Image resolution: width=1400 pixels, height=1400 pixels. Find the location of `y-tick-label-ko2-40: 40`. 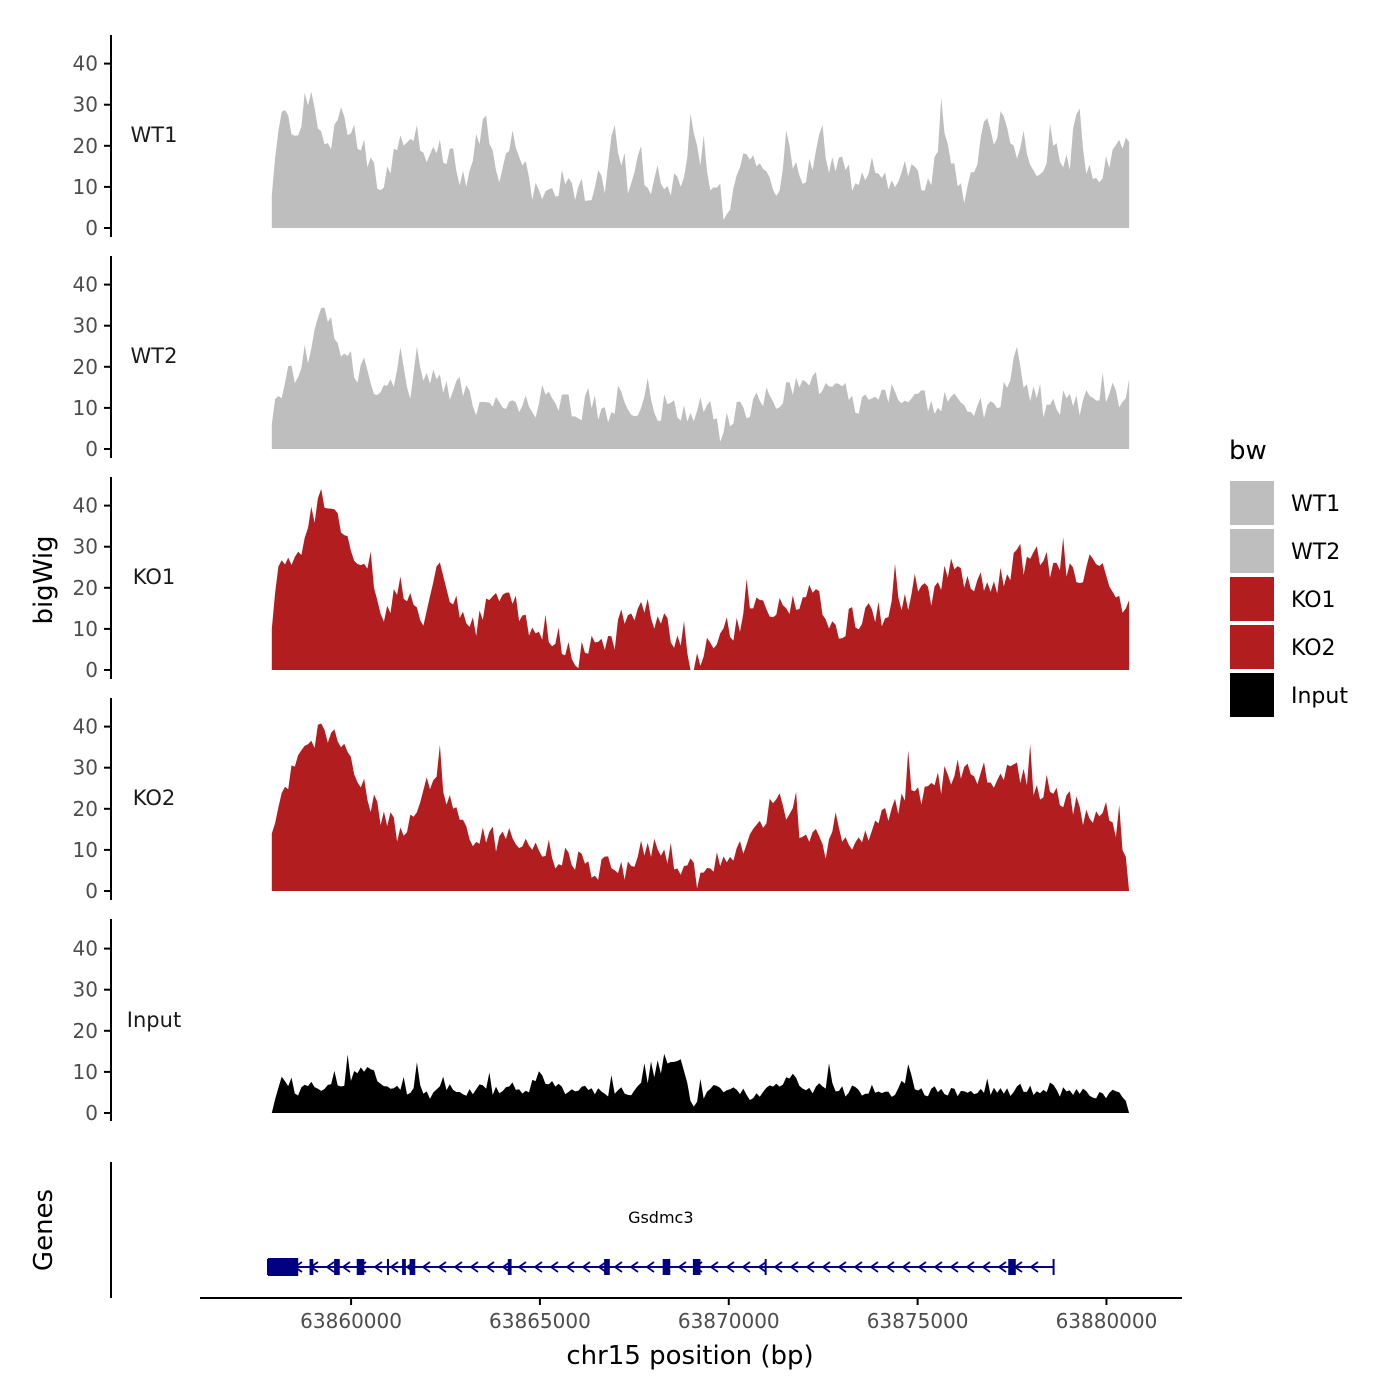

y-tick-label-ko2-40: 40 is located at coordinates (85, 727).